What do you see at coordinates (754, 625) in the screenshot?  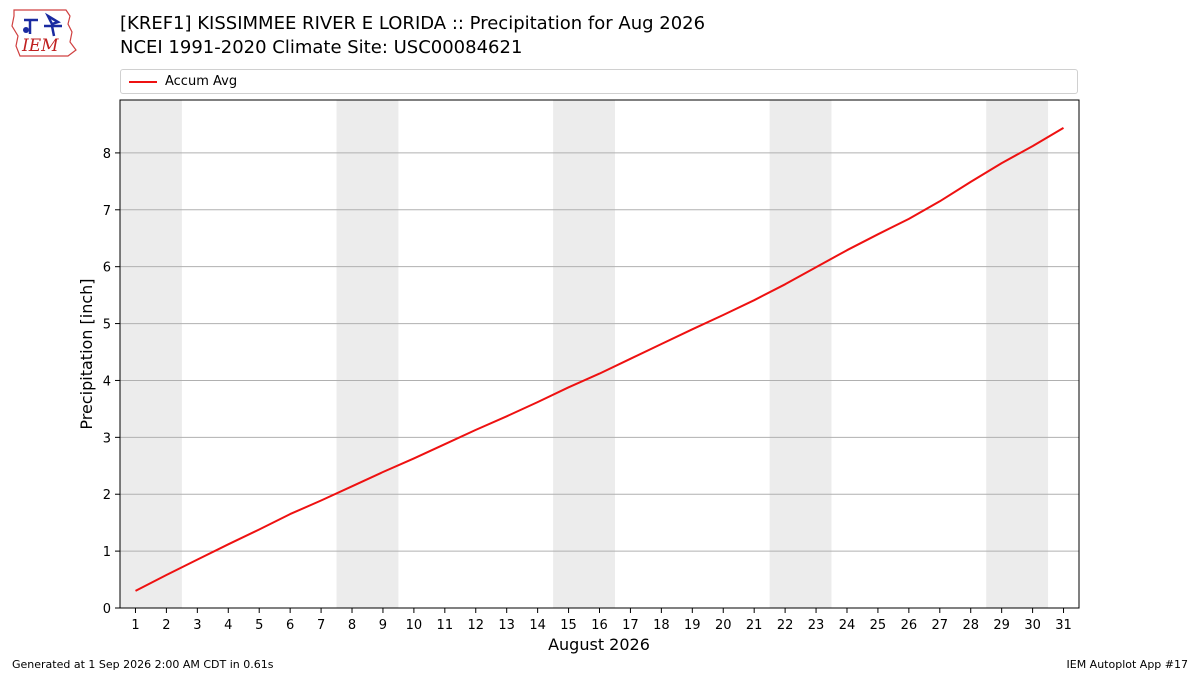 I see `x-tick-label: 21` at bounding box center [754, 625].